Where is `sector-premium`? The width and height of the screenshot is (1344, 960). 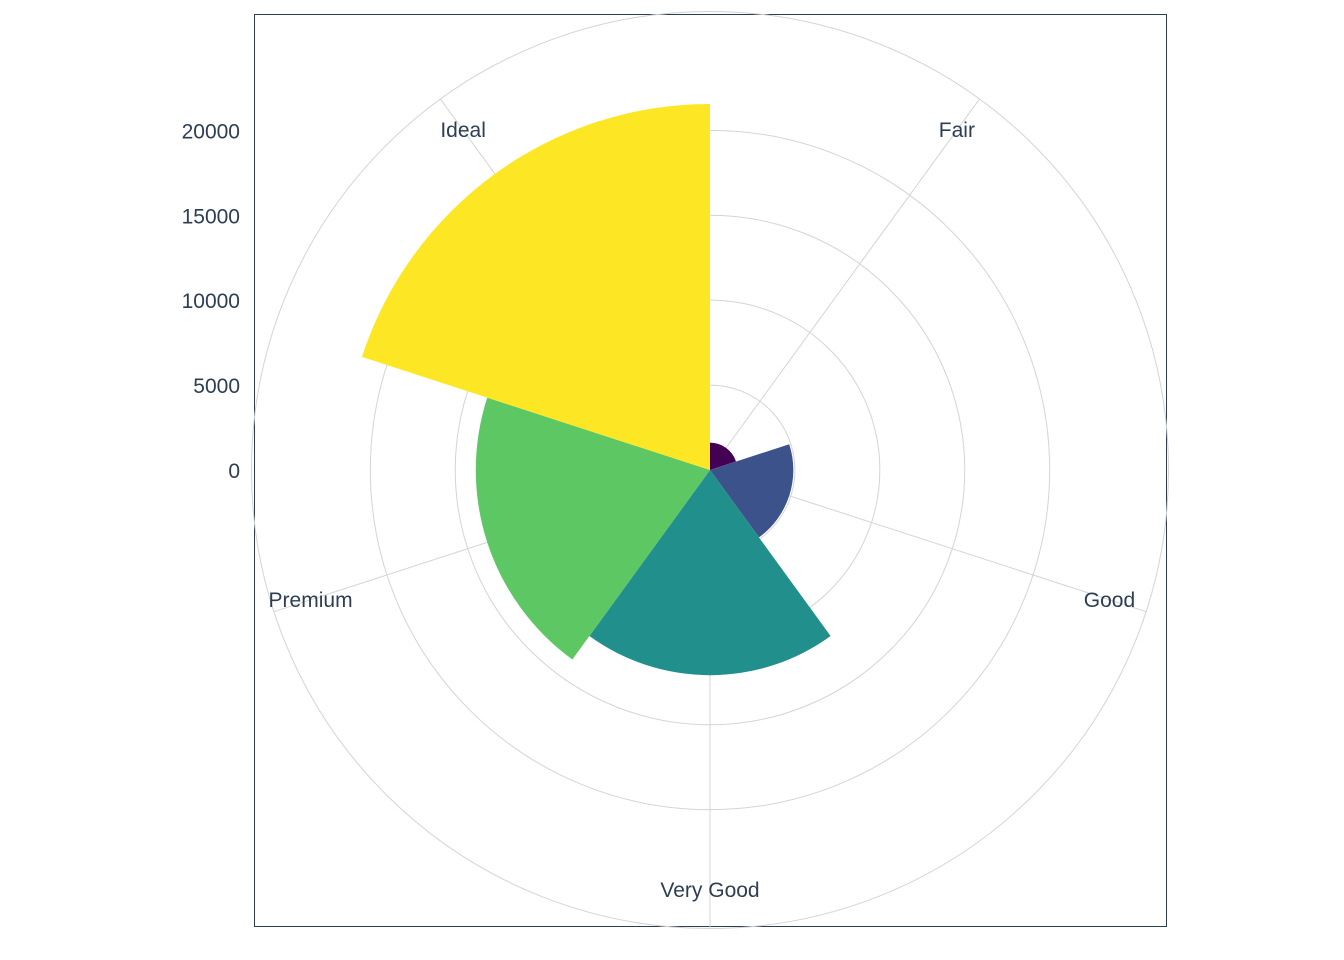 sector-premium is located at coordinates (592, 528).